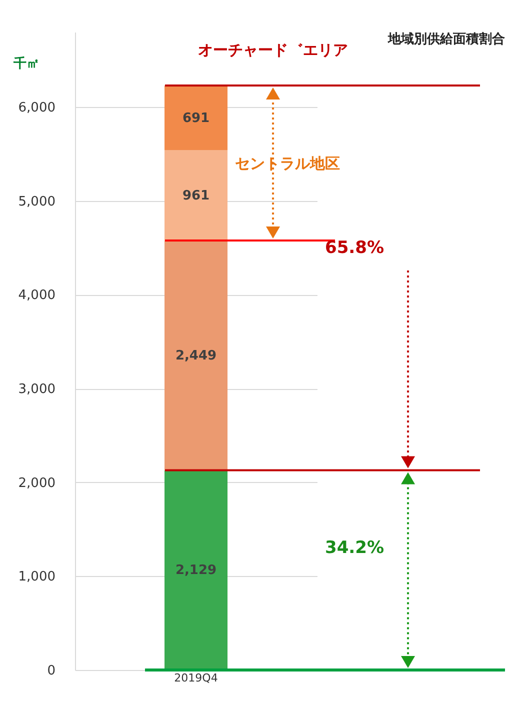 The width and height of the screenshot is (510, 704). Describe the element at coordinates (196, 678) in the screenshot. I see `x-tick-label: 2019Q4` at that location.